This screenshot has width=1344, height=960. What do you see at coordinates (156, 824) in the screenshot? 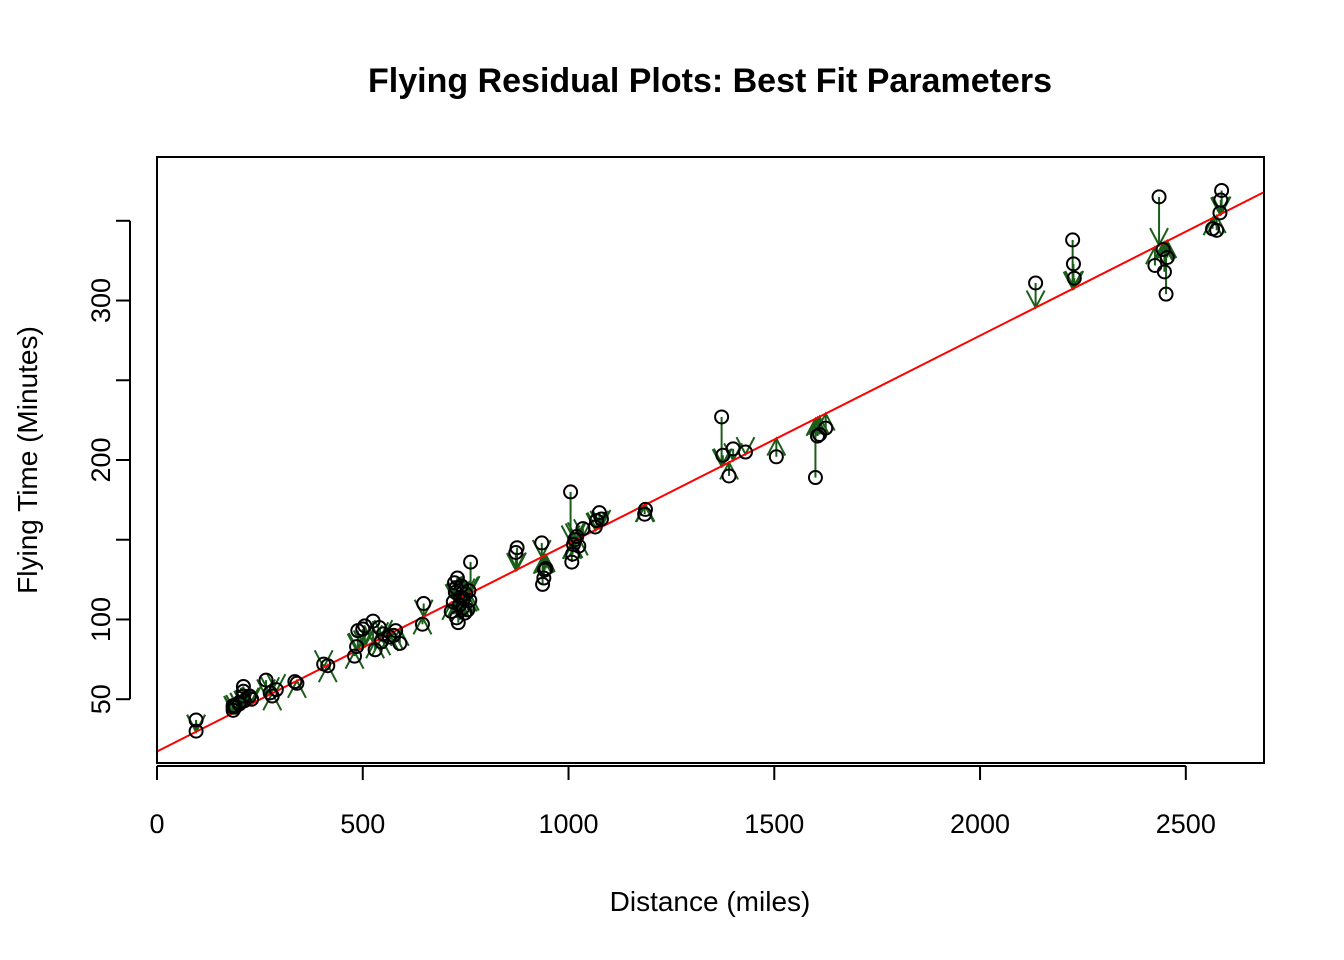
I see `x-tick-label: 0` at bounding box center [156, 824].